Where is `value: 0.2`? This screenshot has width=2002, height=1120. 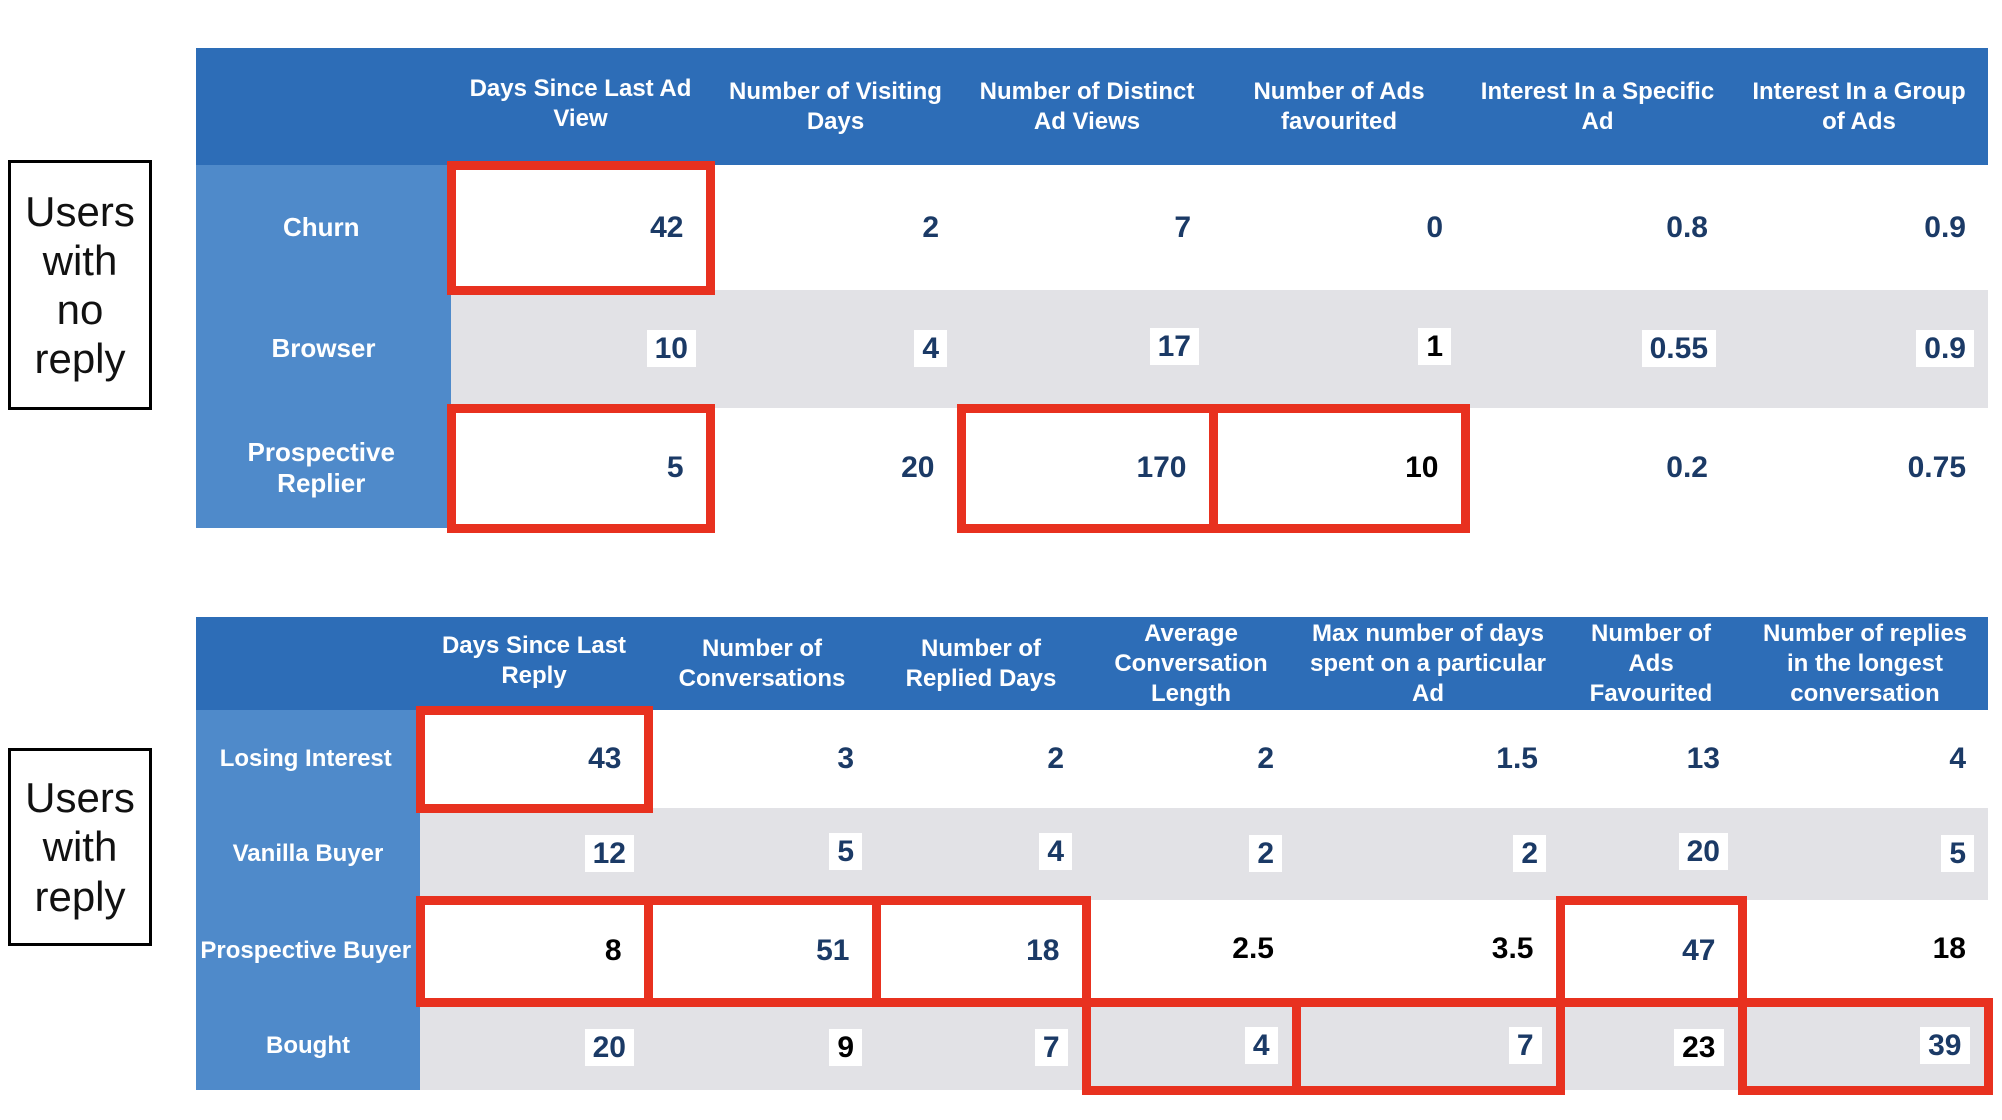 value: 0.2 is located at coordinates (1687, 467).